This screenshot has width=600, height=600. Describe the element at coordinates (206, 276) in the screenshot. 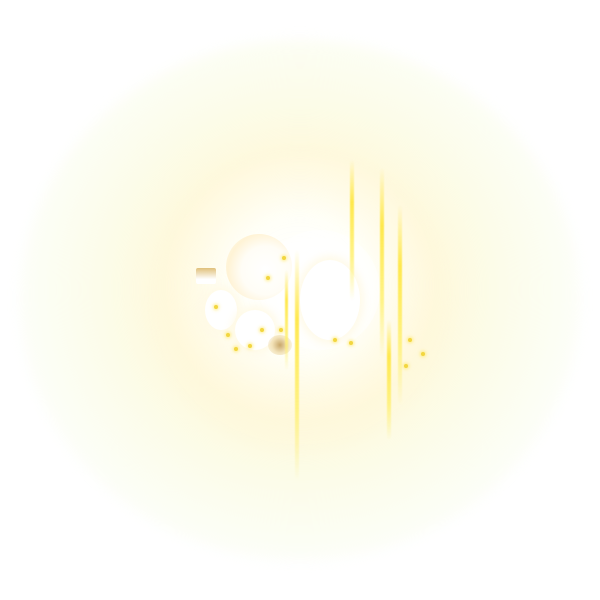

I see `golden-beam` at that location.